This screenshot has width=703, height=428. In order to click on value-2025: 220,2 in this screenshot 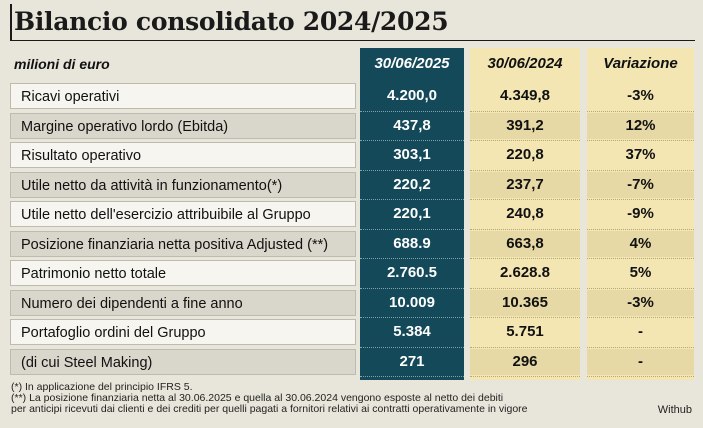, I will do `click(412, 184)`.